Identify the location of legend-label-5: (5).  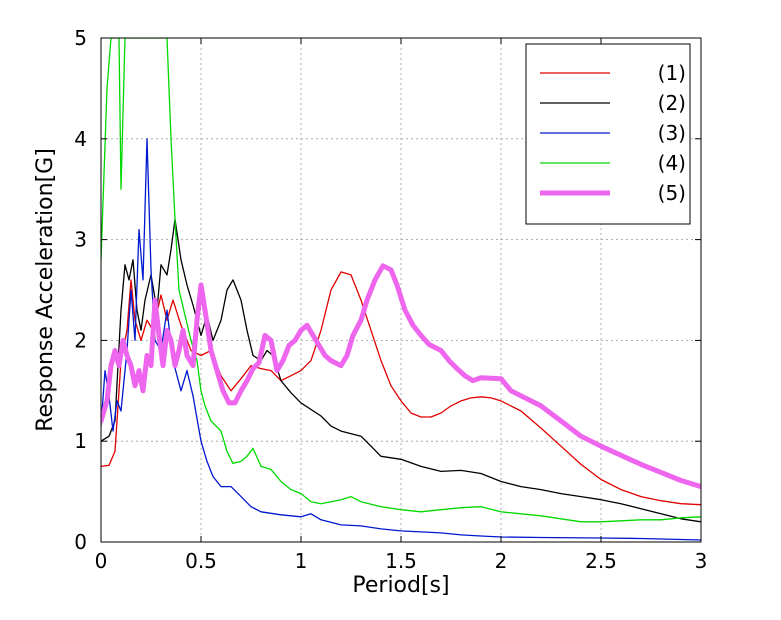
(672, 193).